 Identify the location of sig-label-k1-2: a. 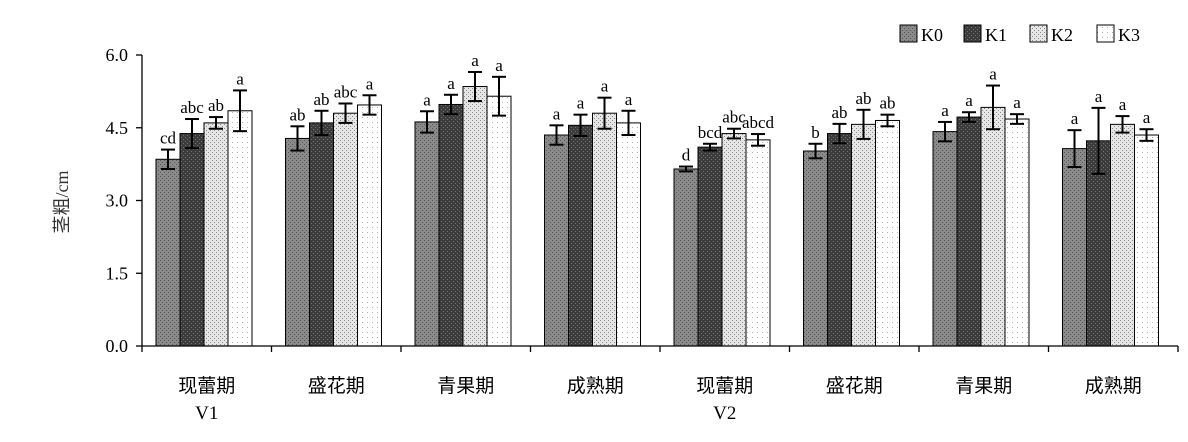
(451, 83).